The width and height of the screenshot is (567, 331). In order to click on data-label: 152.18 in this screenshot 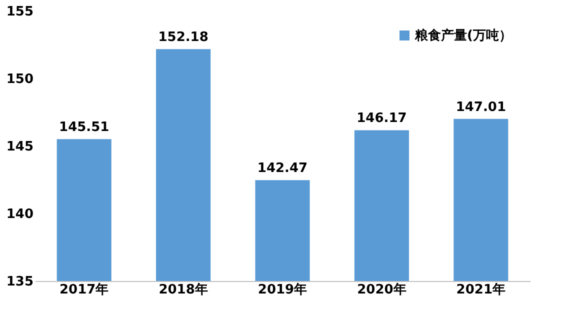, I will do `click(183, 38)`.